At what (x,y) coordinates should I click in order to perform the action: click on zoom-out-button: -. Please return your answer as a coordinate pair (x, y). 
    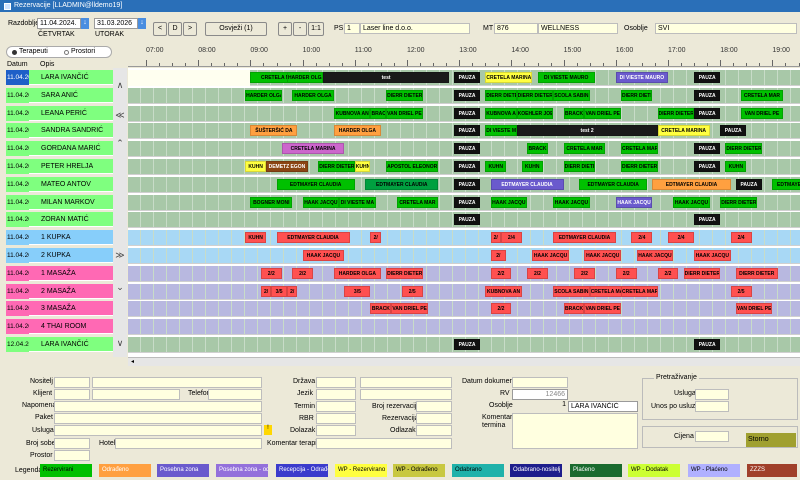
    Looking at the image, I should click on (300, 29).